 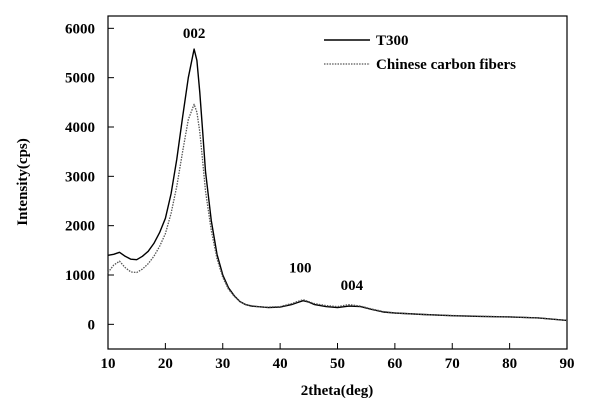 What do you see at coordinates (392, 41) in the screenshot?
I see `legend-label: T300` at bounding box center [392, 41].